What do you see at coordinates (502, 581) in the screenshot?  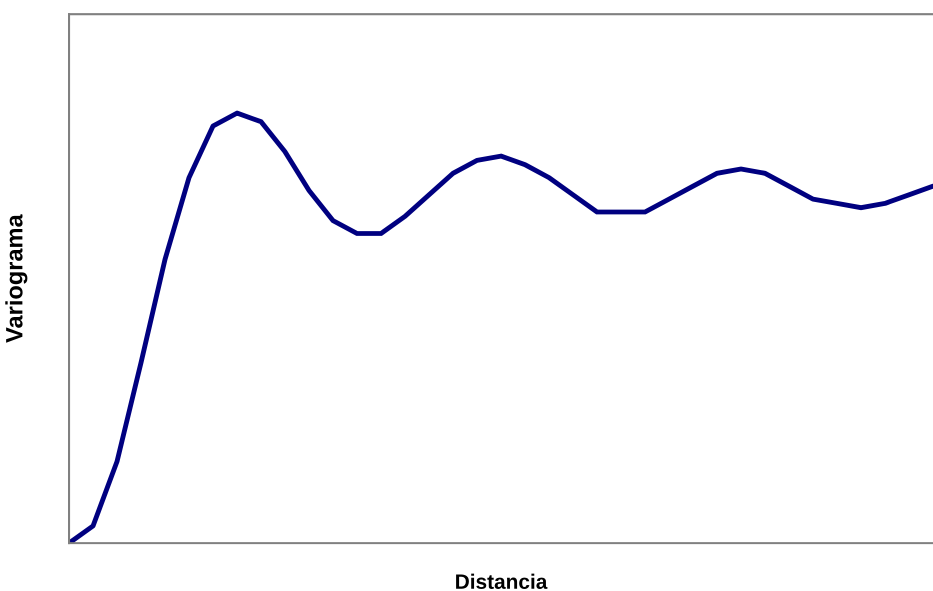 I see `x-axis-title: Distancia` at bounding box center [502, 581].